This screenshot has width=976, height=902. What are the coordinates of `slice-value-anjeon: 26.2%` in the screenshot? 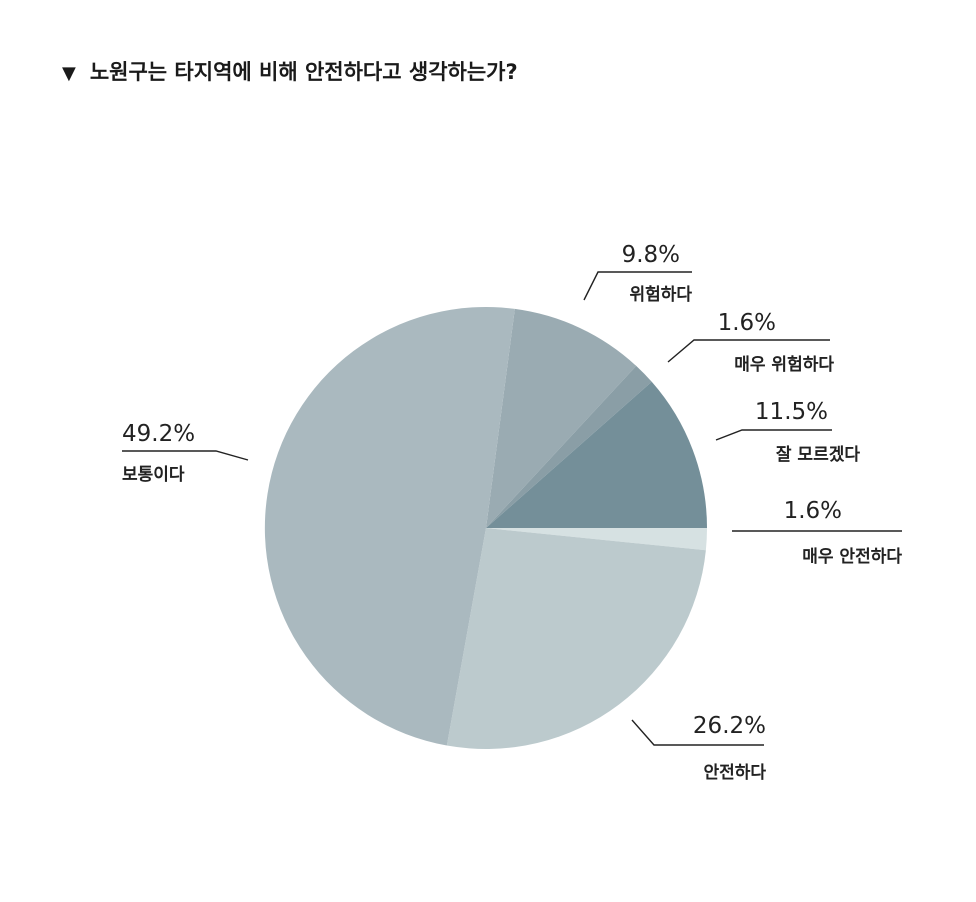 It's located at (729, 726).